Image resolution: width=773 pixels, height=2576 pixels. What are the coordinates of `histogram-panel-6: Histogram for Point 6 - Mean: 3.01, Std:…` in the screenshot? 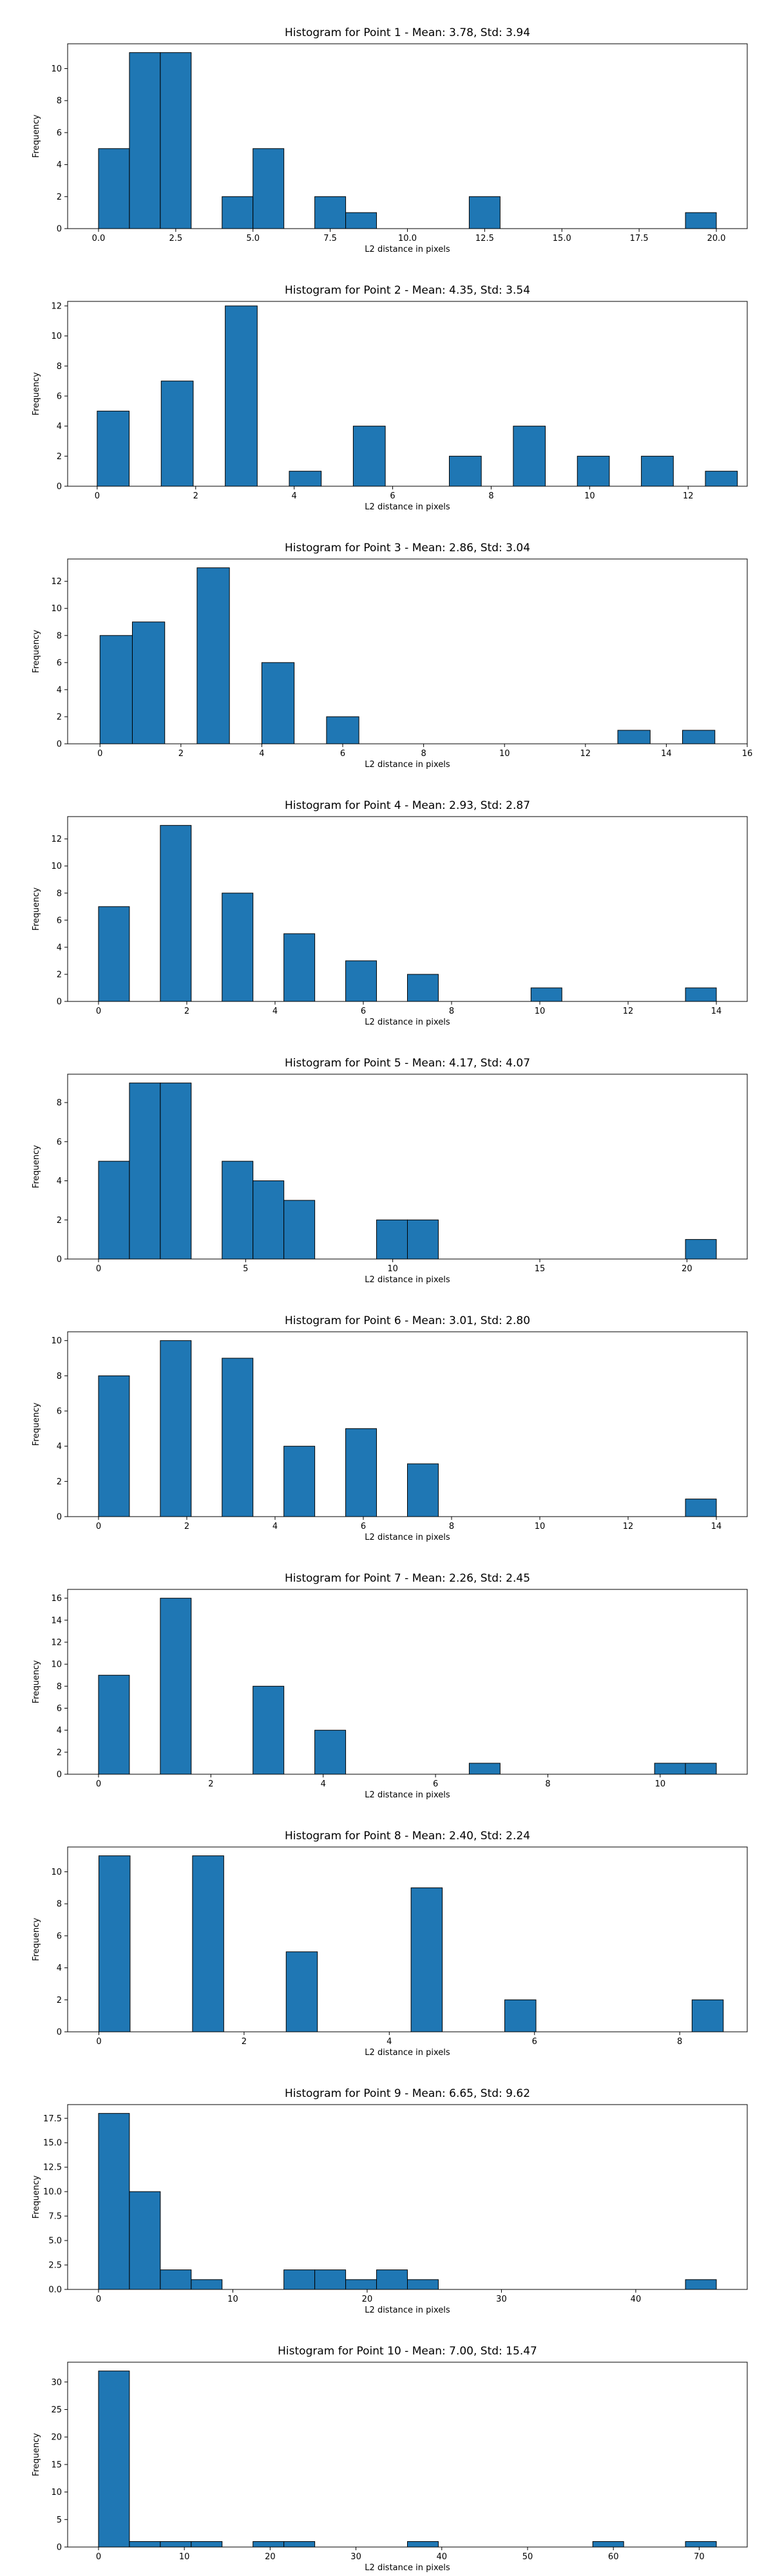 It's located at (386, 1415).